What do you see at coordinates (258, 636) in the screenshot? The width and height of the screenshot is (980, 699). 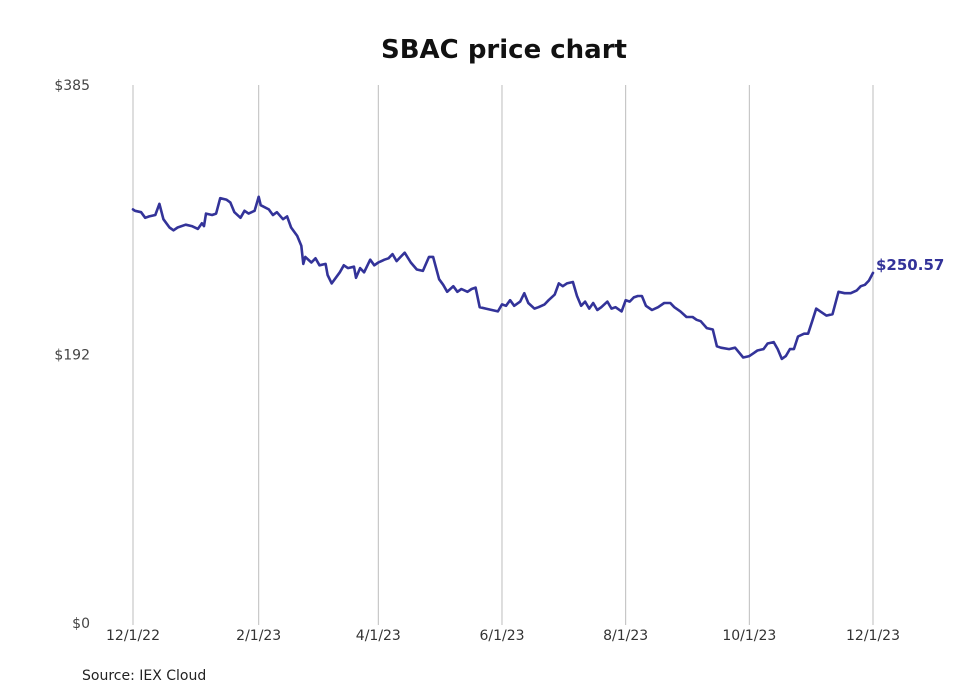 I see `x-tick-label: 2/1/23` at bounding box center [258, 636].